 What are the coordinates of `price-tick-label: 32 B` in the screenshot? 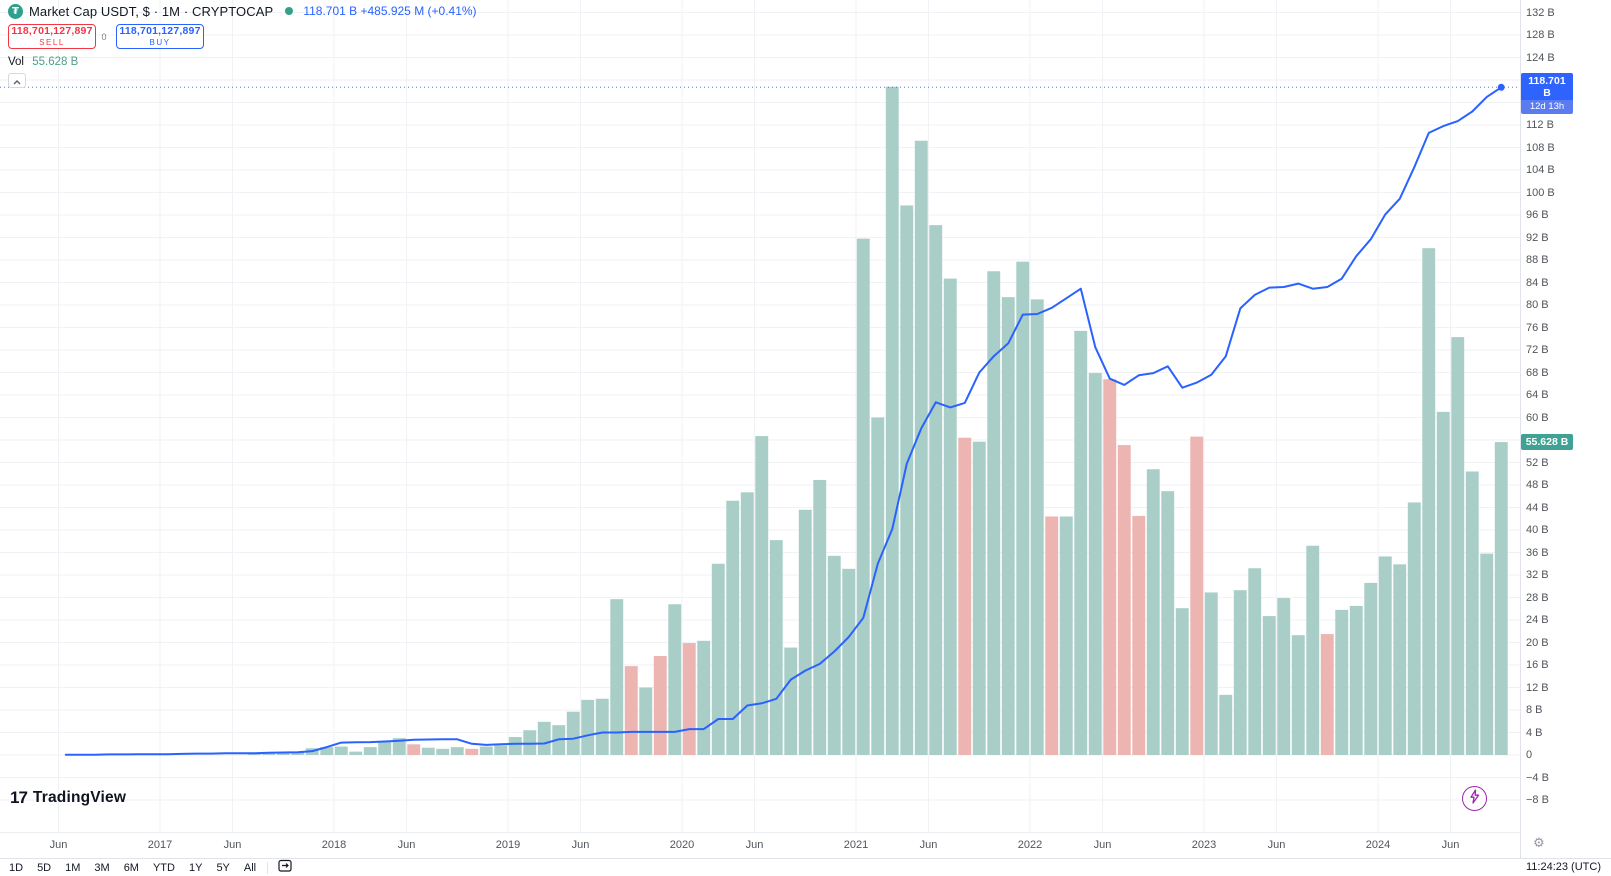 It's located at (1537, 575).